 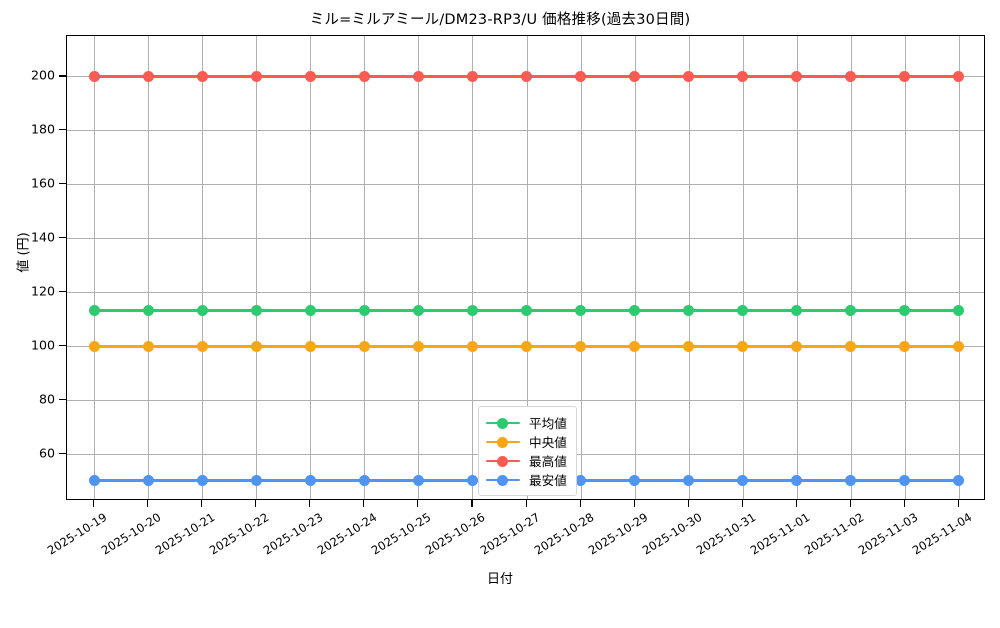 I want to click on chart-legend: 平均値 中央値最高値 最安値, so click(x=527, y=451).